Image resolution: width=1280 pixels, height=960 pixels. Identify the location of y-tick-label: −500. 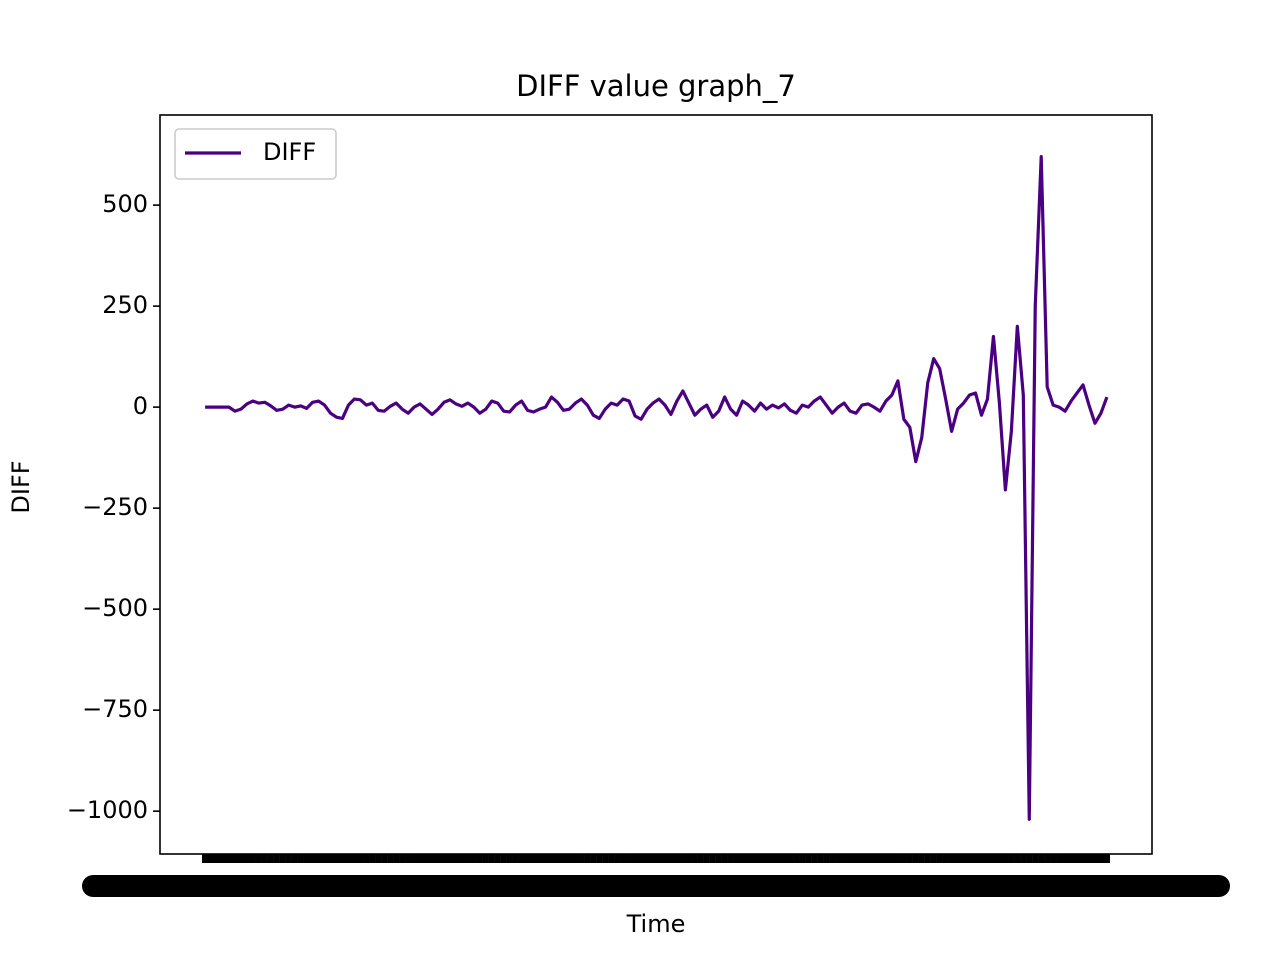
(115, 608).